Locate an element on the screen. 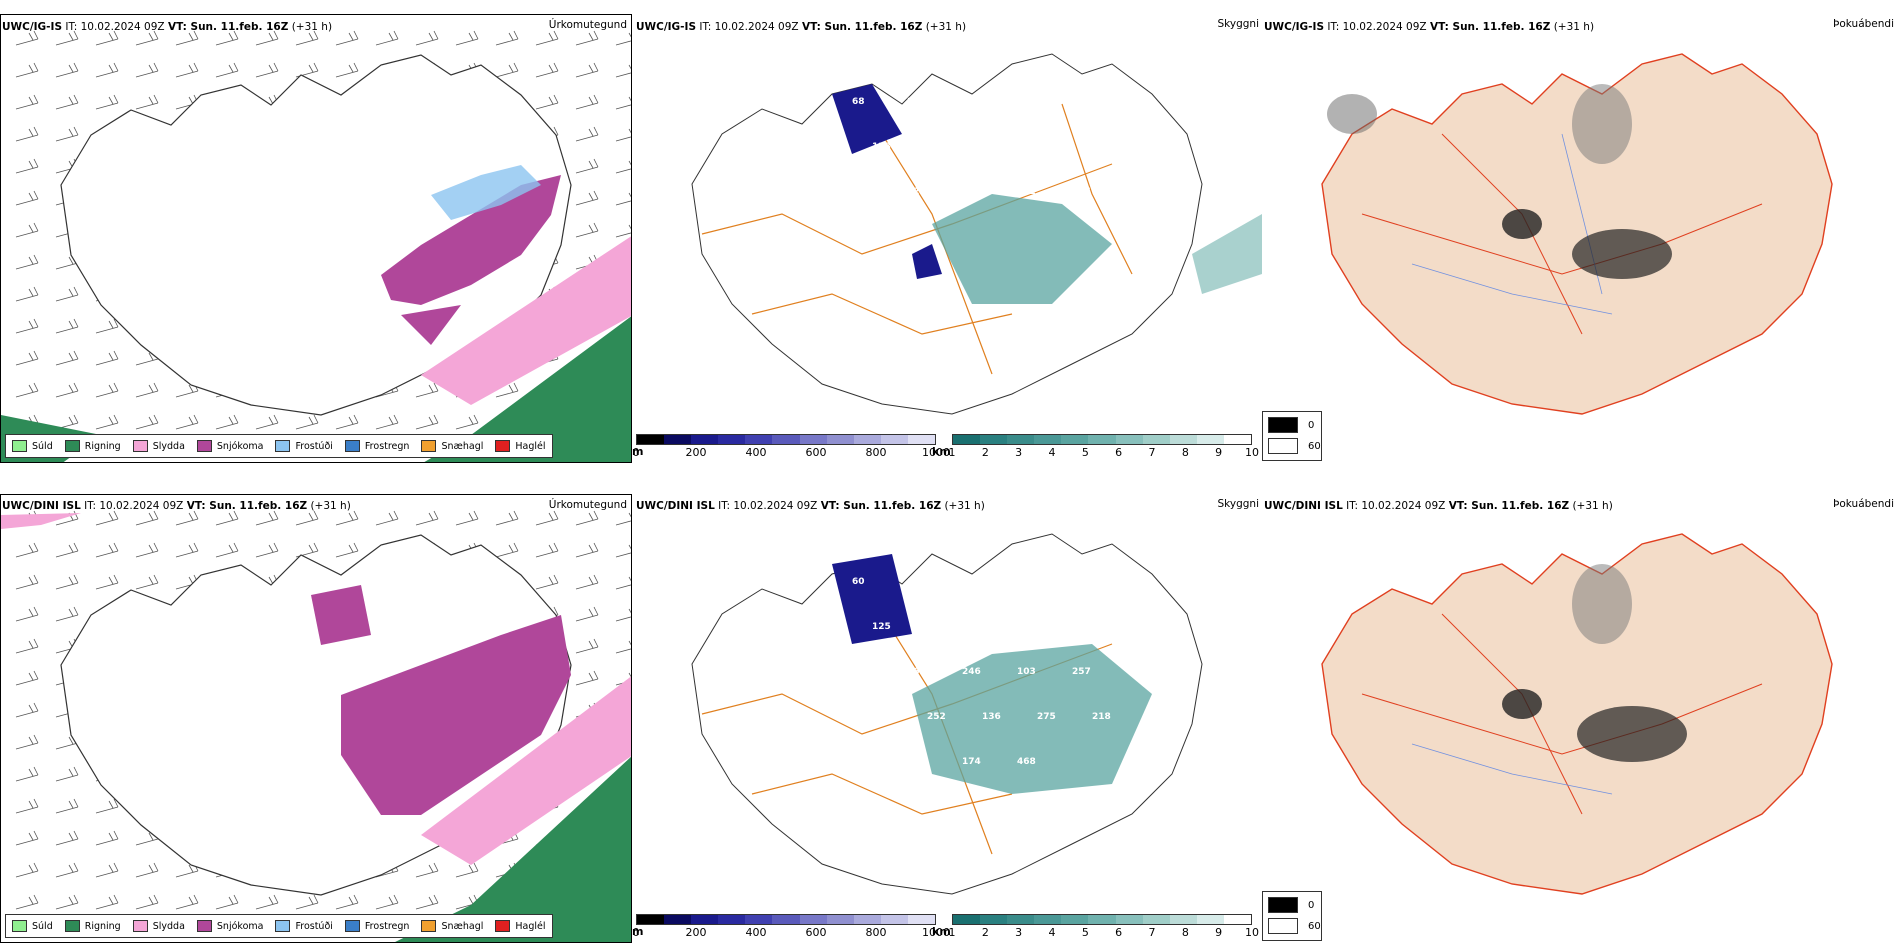 This screenshot has height=950, width=1900. cloudbase-bar-swatches is located at coordinates (786, 919).